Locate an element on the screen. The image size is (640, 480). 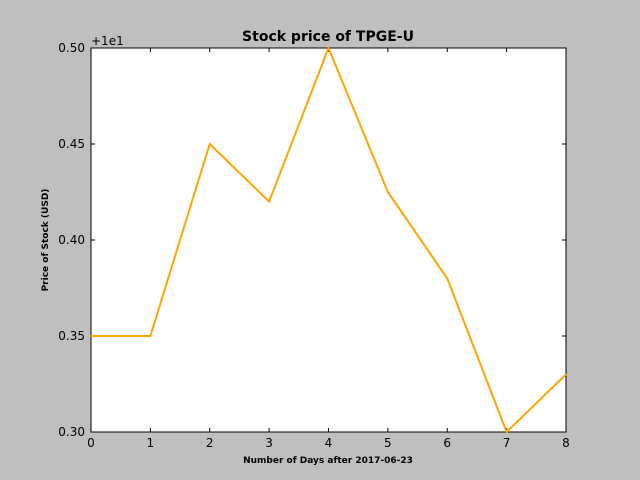
x-tick-label: 4 is located at coordinates (329, 443).